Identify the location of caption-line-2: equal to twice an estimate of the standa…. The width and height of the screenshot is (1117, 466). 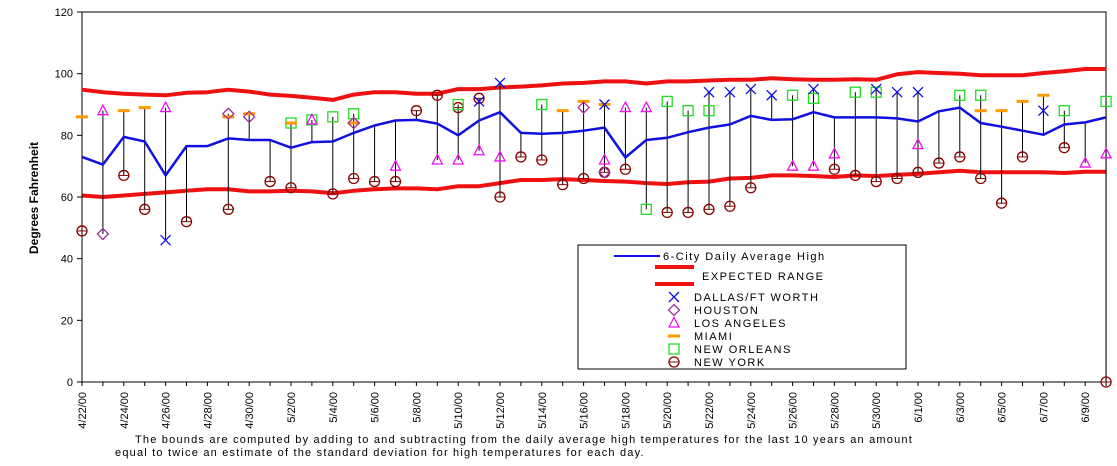
(380, 453).